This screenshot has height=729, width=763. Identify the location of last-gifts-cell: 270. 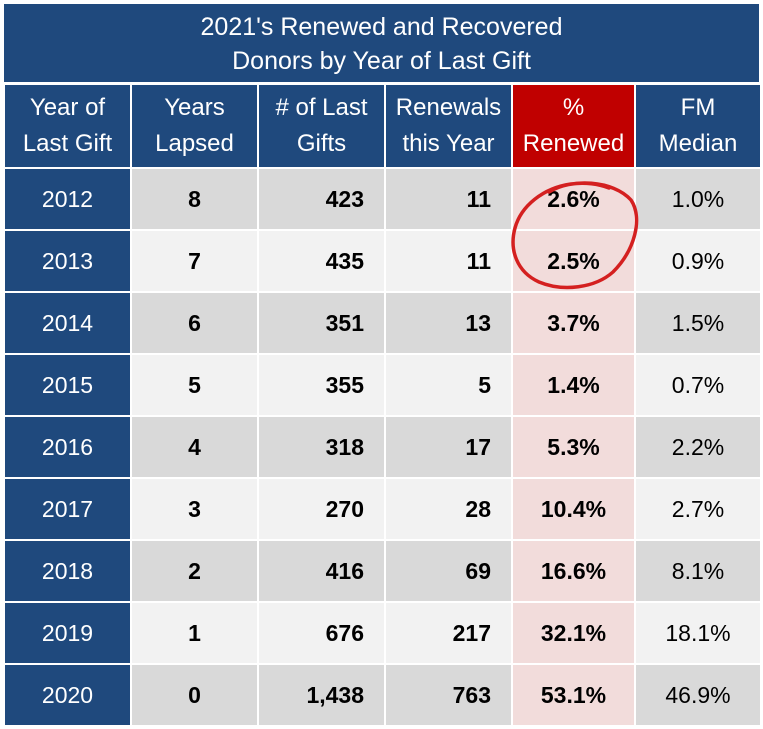
(321, 509).